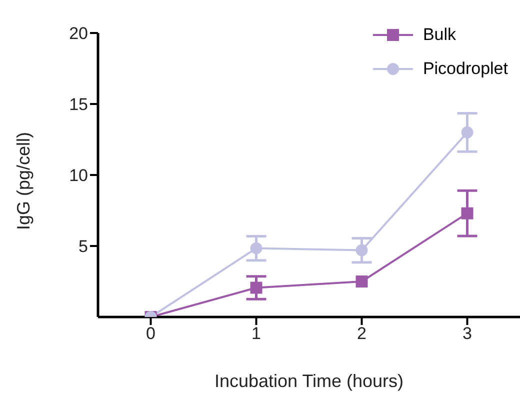 The height and width of the screenshot is (407, 520). I want to click on x-tick-label: 1, so click(256, 334).